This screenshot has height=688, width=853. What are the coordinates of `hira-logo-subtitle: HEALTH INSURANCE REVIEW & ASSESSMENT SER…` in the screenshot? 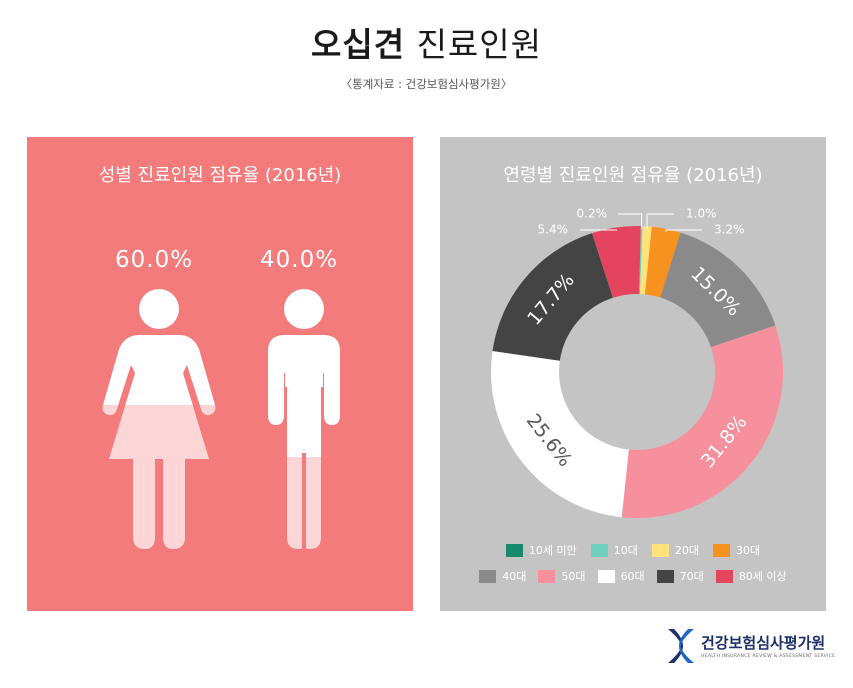 It's located at (768, 656).